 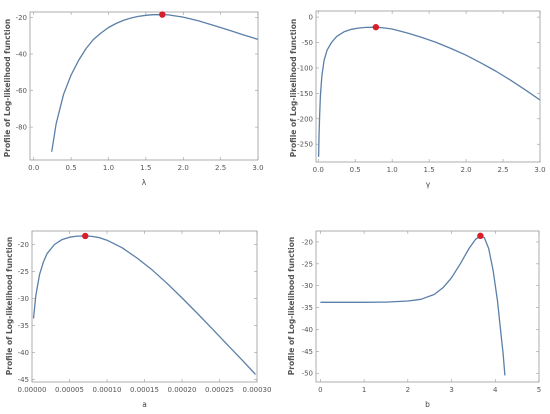 What do you see at coordinates (428, 184) in the screenshot?
I see `x-axis-label: γ` at bounding box center [428, 184].